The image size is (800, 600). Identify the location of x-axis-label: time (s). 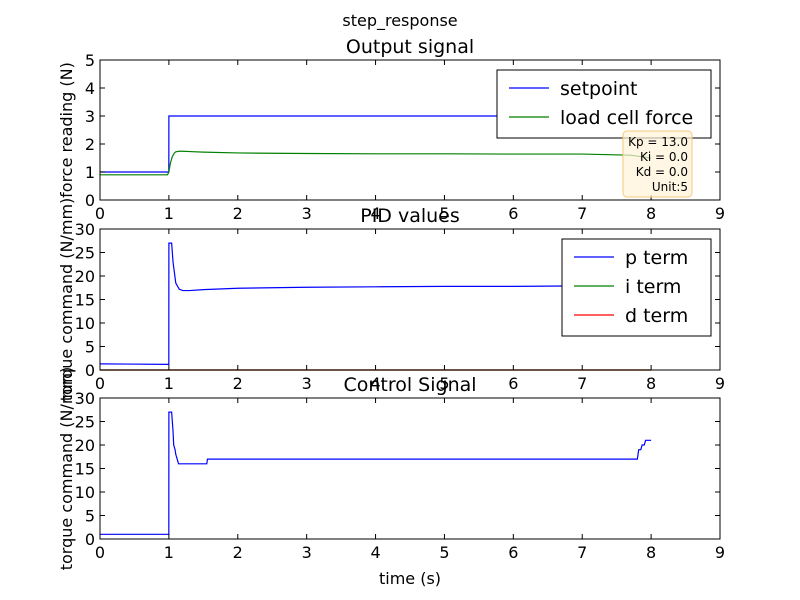
(410, 578).